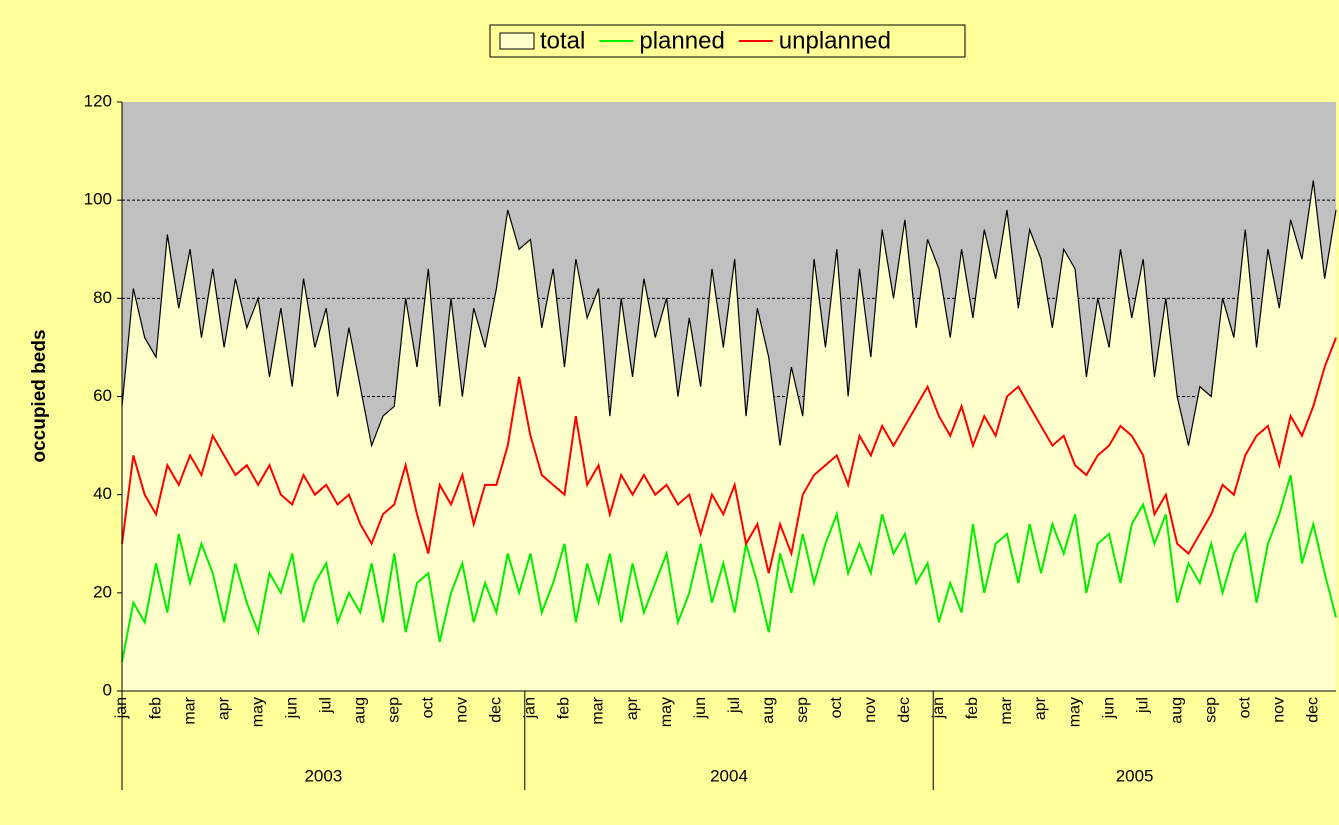  What do you see at coordinates (681, 40) in the screenshot?
I see `legend-label: planned` at bounding box center [681, 40].